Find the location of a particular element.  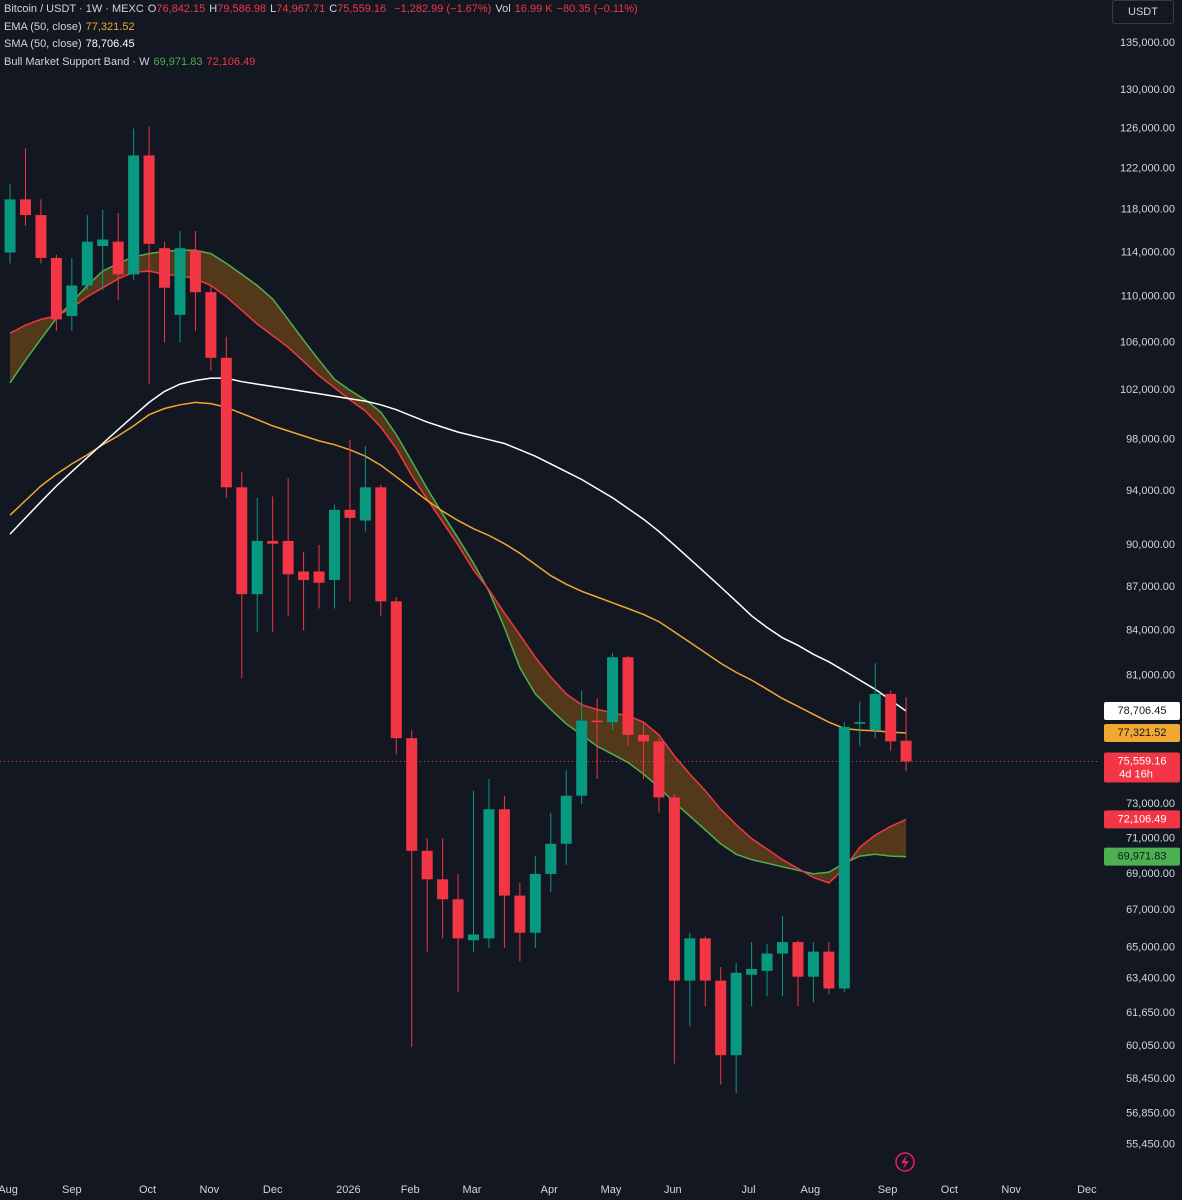

volume-key: Vol is located at coordinates (503, 9).